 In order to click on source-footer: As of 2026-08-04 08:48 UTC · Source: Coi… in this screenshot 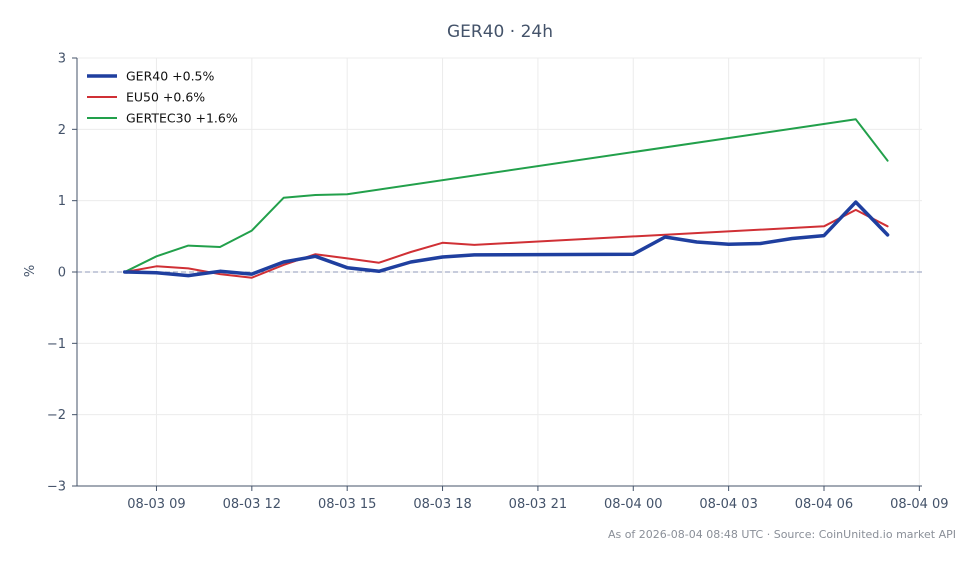, I will do `click(782, 534)`.